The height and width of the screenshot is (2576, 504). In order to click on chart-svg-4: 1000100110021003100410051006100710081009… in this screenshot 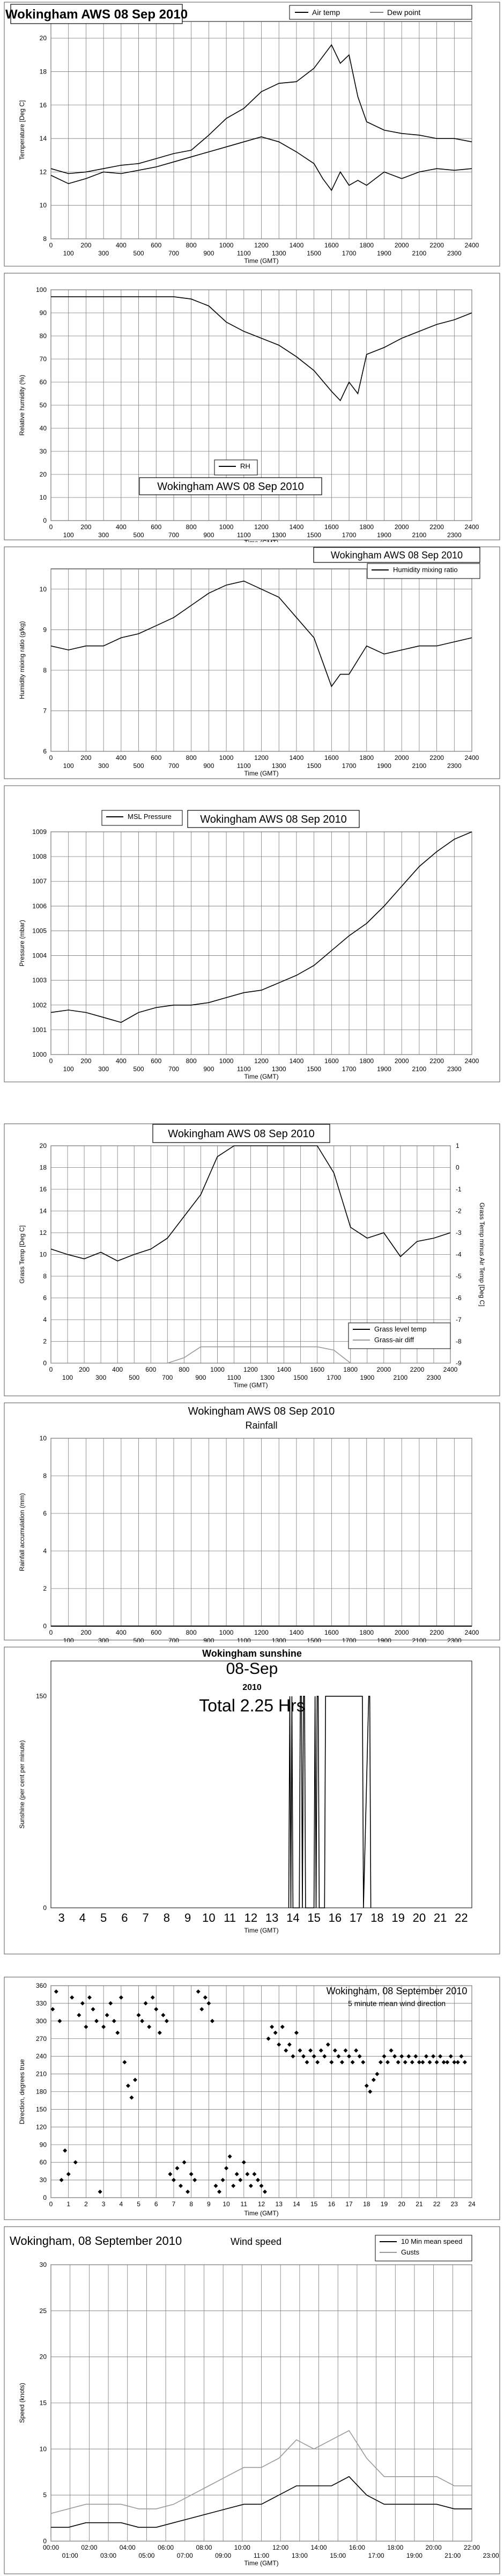, I will do `click(252, 933)`.